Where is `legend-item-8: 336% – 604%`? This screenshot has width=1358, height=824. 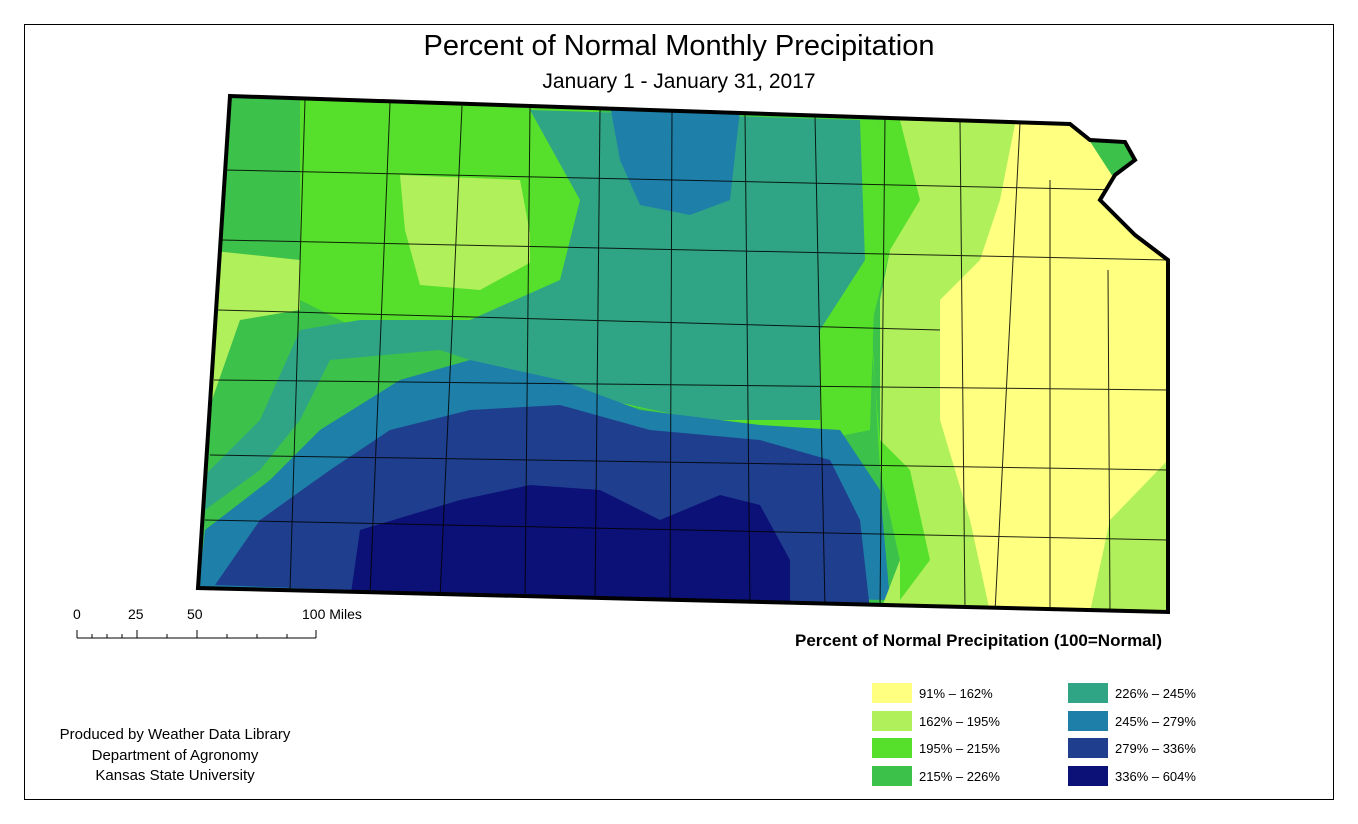
legend-item-8: 336% – 604% is located at coordinates (1168, 776).